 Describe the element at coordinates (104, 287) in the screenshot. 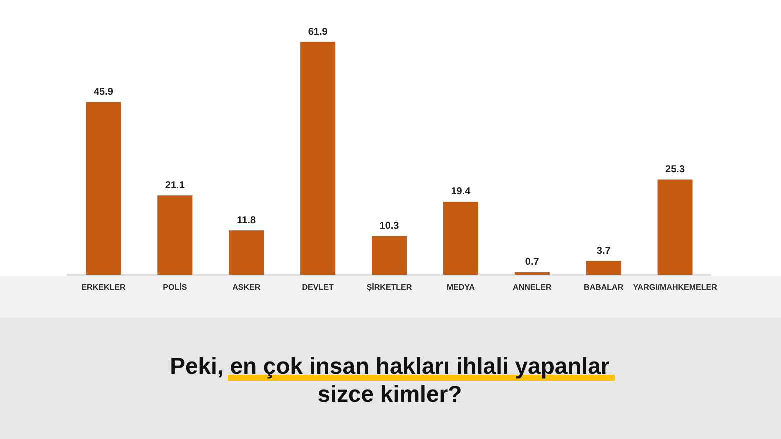

I see `x-tick-label: ERKEKLER` at that location.